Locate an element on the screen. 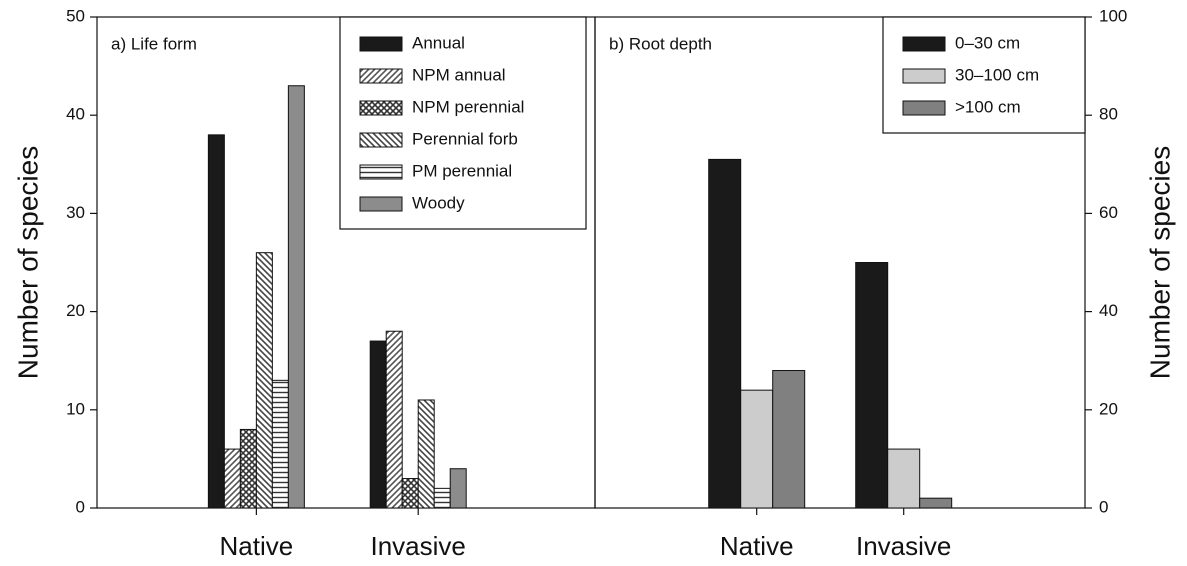  panel-title: b) Root depth is located at coordinates (660, 43).